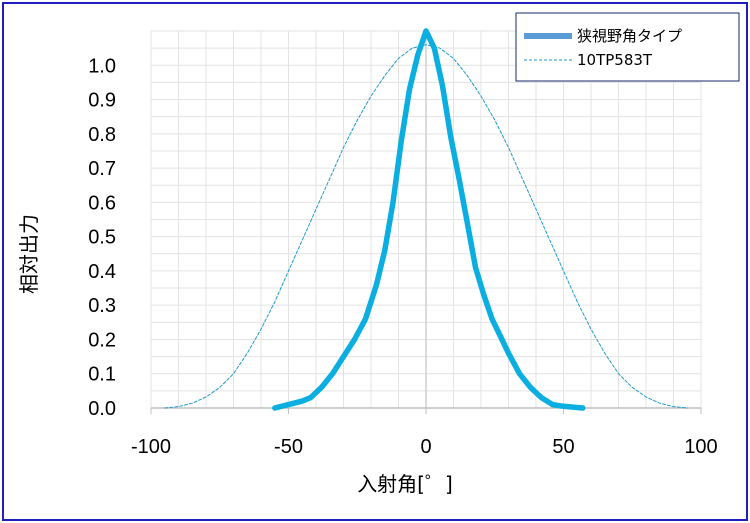 Image resolution: width=750 pixels, height=523 pixels. I want to click on x-axis-label: 入射角[゜], so click(405, 484).